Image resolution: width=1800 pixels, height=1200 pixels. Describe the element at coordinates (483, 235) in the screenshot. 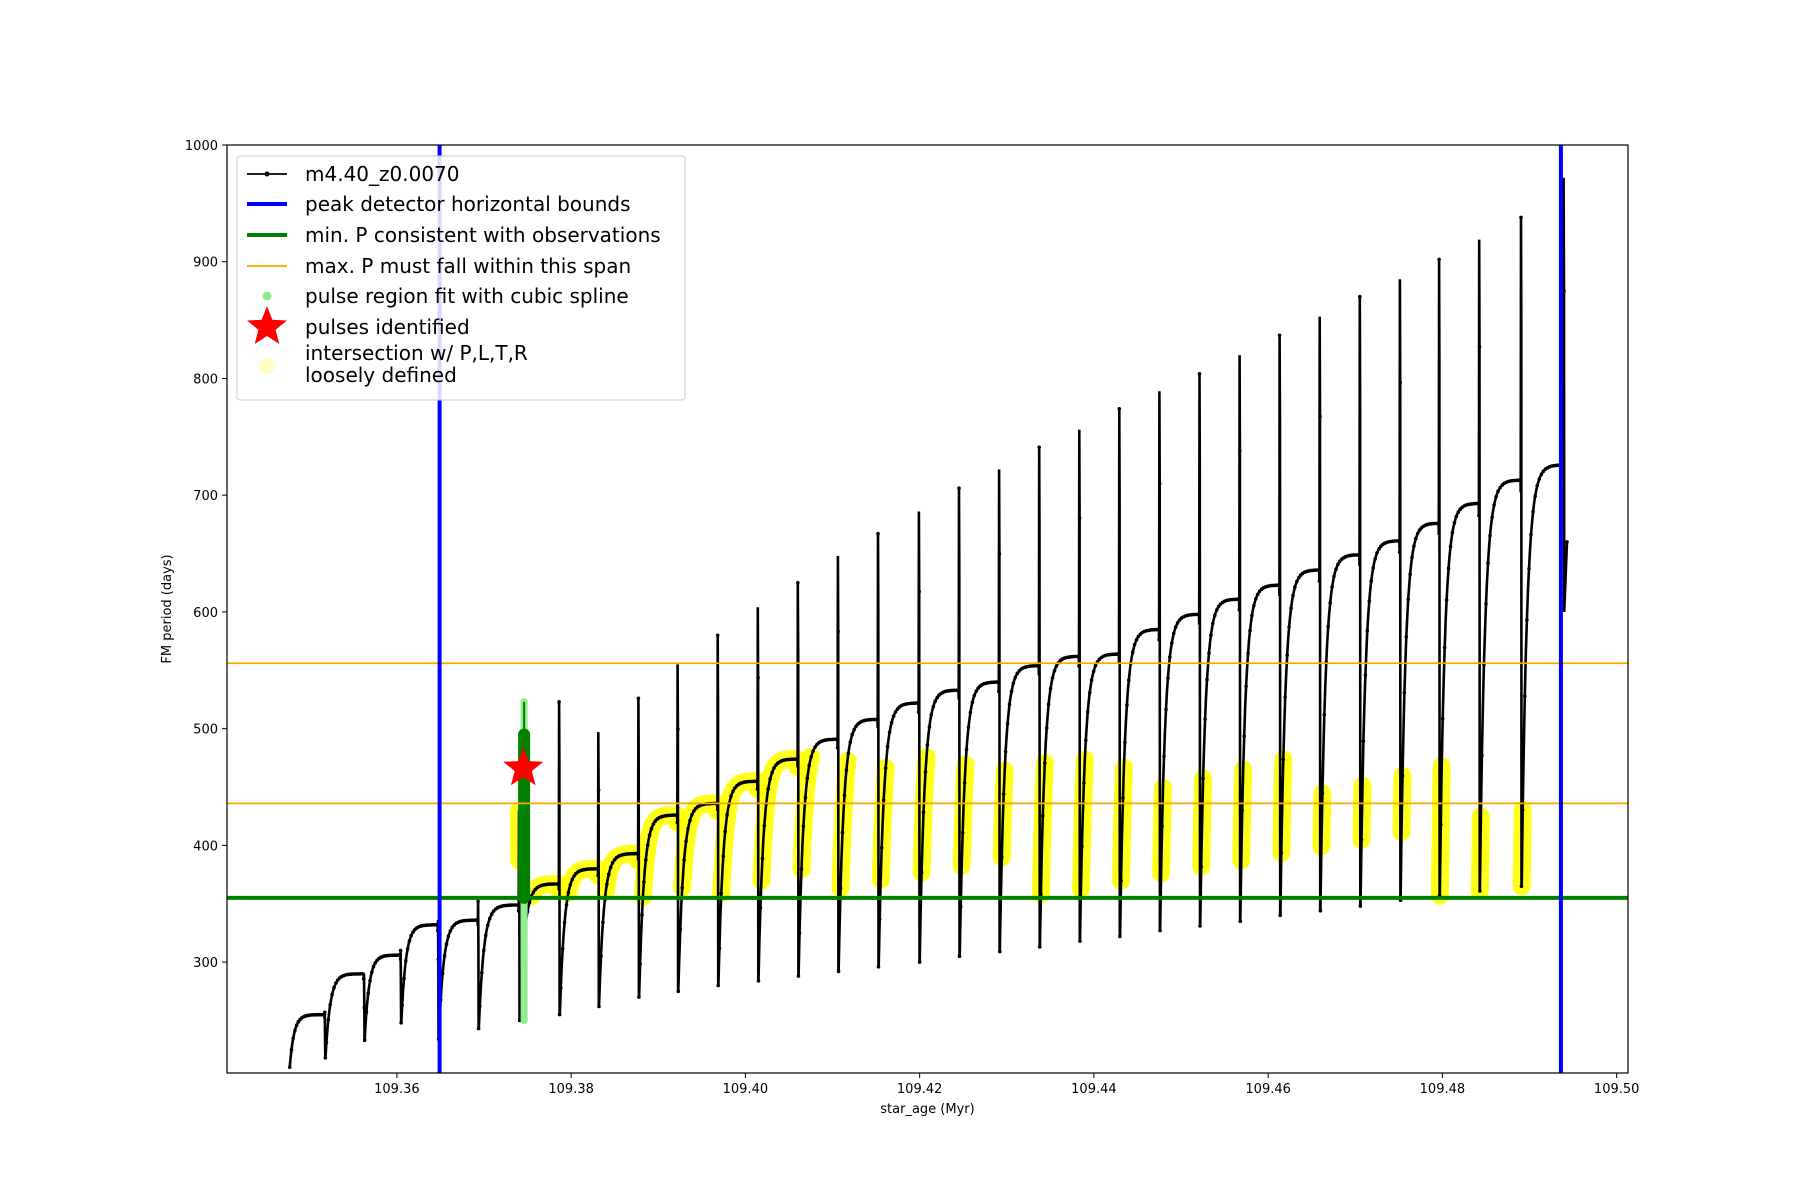

I see `legend-label: min. P consistent with observations` at that location.